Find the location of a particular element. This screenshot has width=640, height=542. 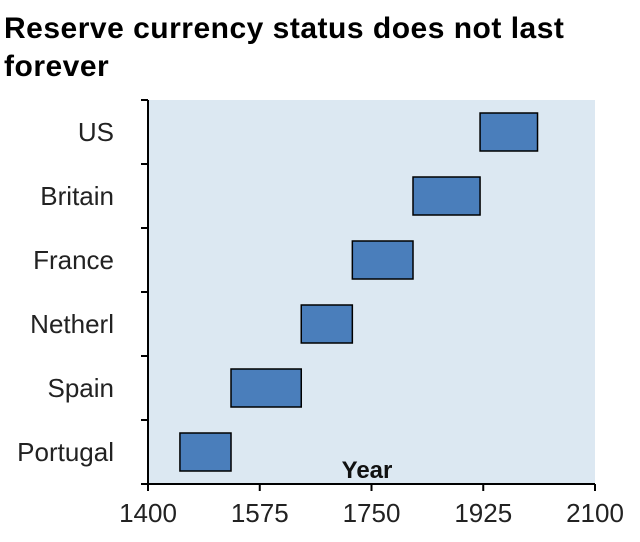

x-tick-label: 1400 is located at coordinates (148, 513).